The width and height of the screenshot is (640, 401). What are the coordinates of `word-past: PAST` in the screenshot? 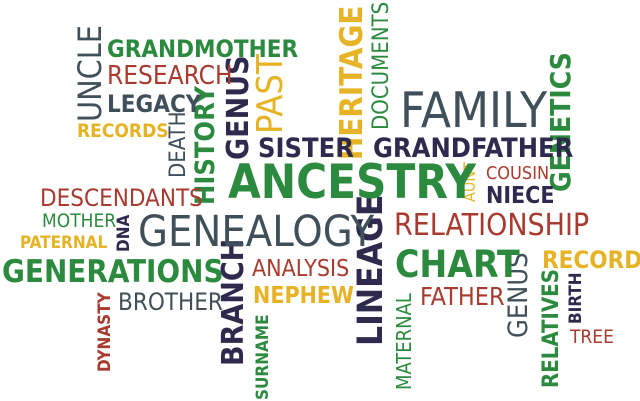 It's located at (270, 94).